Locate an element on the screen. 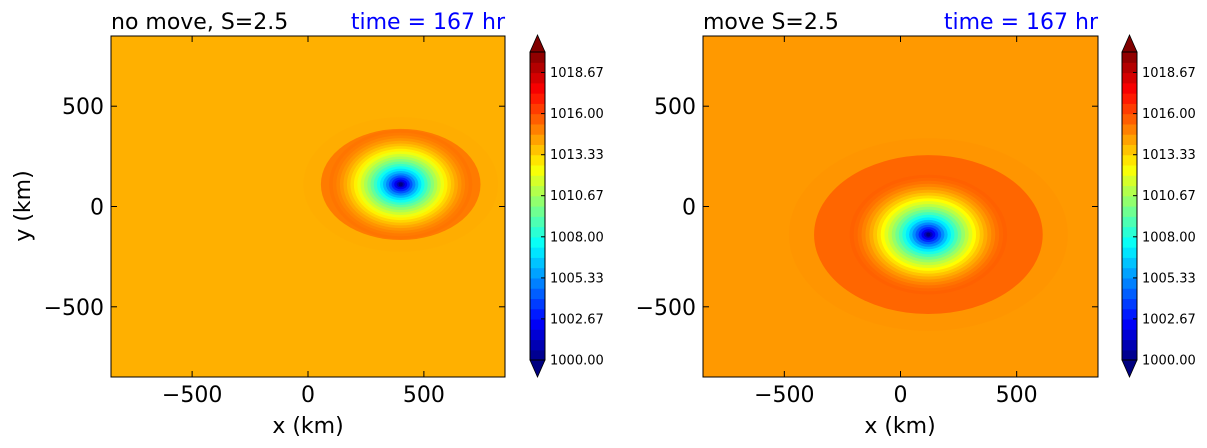 Image resolution: width=1207 pixels, height=448 pixels. y-tick-label: −500 is located at coordinates (74, 308).